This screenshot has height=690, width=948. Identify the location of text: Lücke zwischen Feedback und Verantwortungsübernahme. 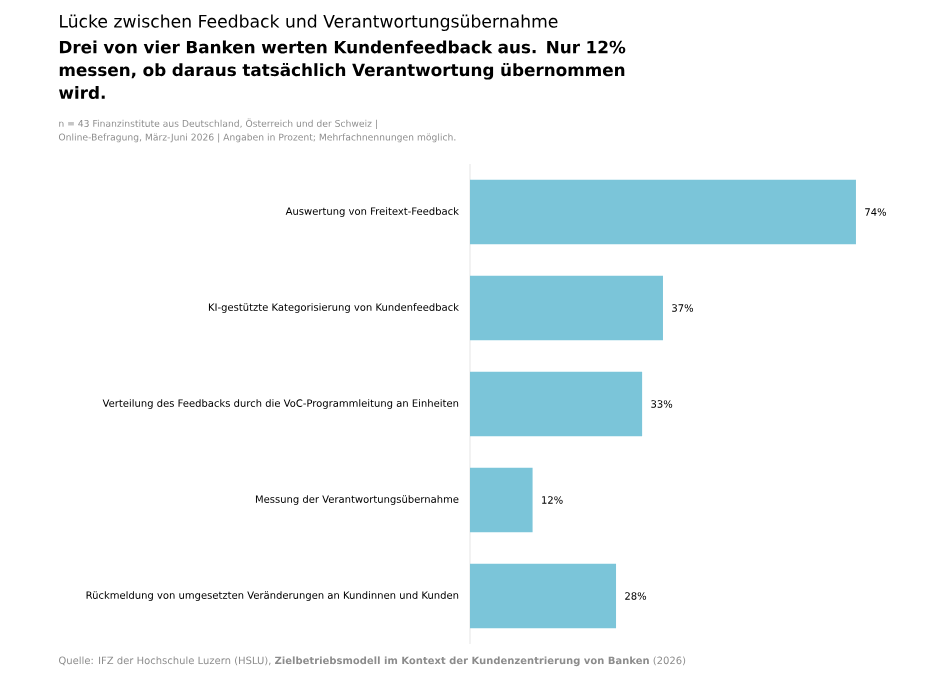
(309, 23).